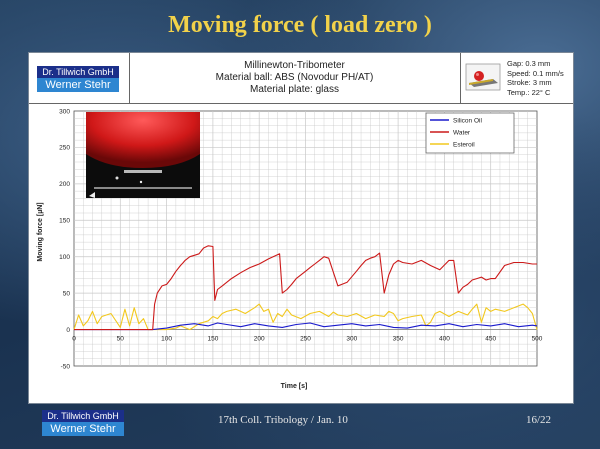  I want to click on spec-stroke: Stroke: 3 mm, so click(529, 82).